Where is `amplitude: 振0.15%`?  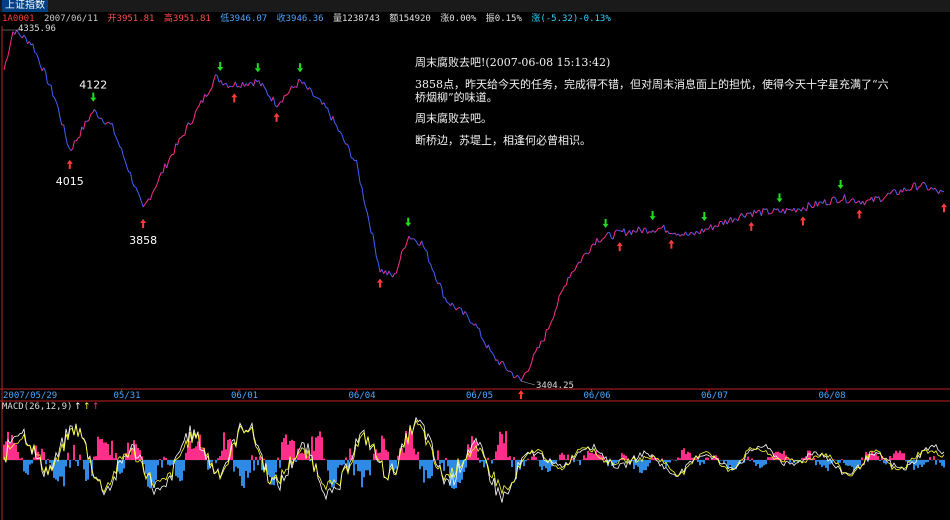 amplitude: 振0.15% is located at coordinates (503, 19).